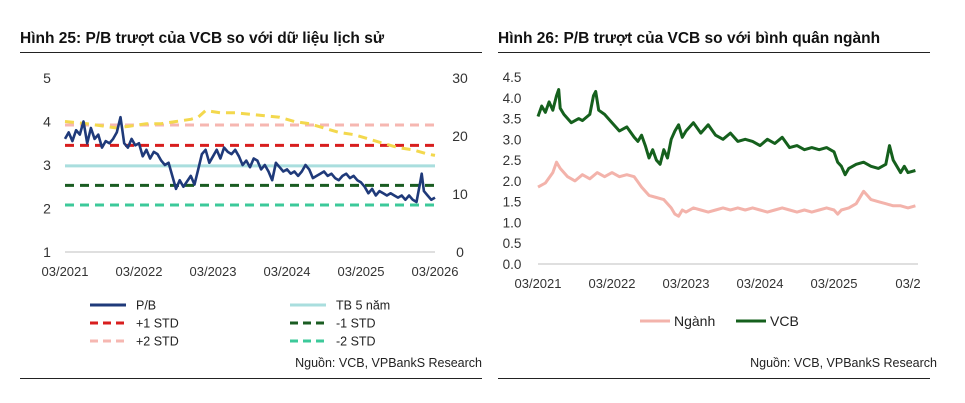 The height and width of the screenshot is (403, 965). I want to click on legend-label: -2 STD, so click(356, 342).